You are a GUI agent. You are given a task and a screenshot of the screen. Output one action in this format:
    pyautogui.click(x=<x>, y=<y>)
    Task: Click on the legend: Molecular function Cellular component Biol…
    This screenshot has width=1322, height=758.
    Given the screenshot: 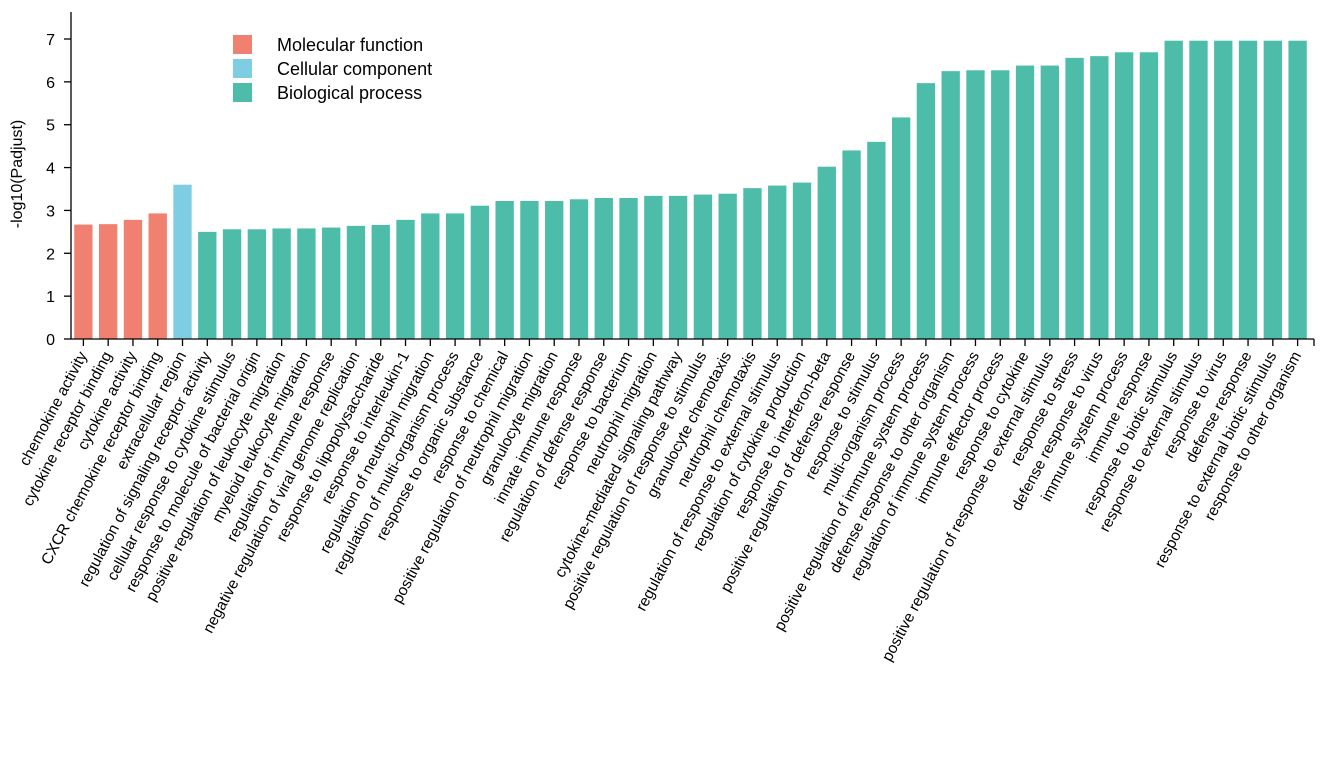 What is the action you would take?
    pyautogui.click(x=332, y=69)
    